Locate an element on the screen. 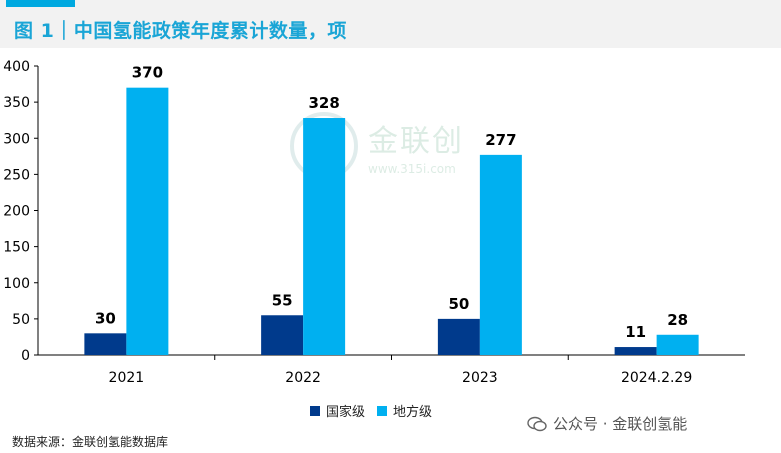 Image resolution: width=781 pixels, height=453 pixels. y-tick-label: 200 is located at coordinates (16, 212).